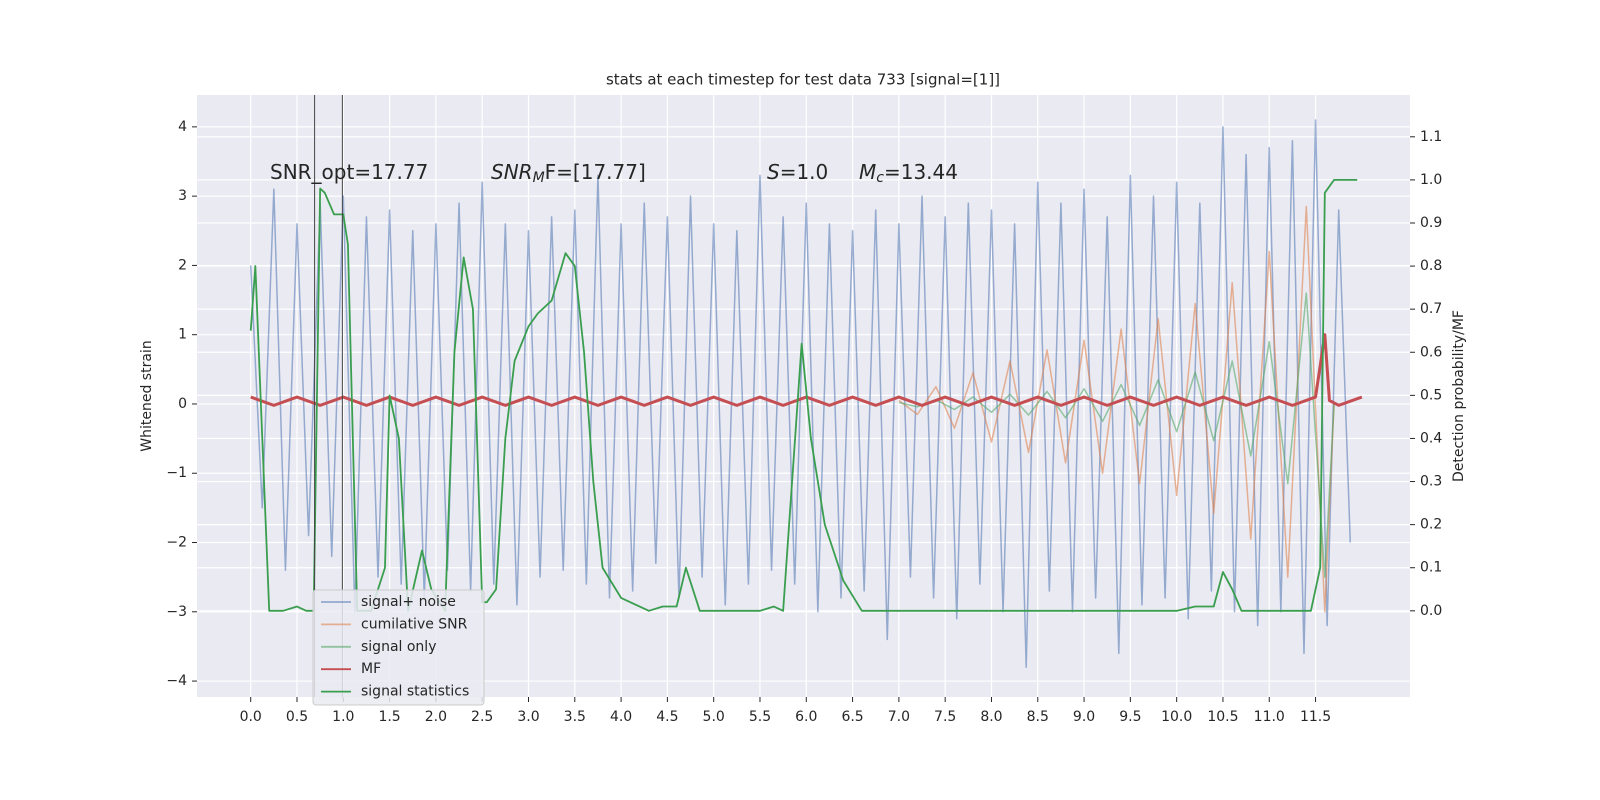 The height and width of the screenshot is (800, 1600). Describe the element at coordinates (176, 473) in the screenshot. I see `y-tick-label: −1` at that location.